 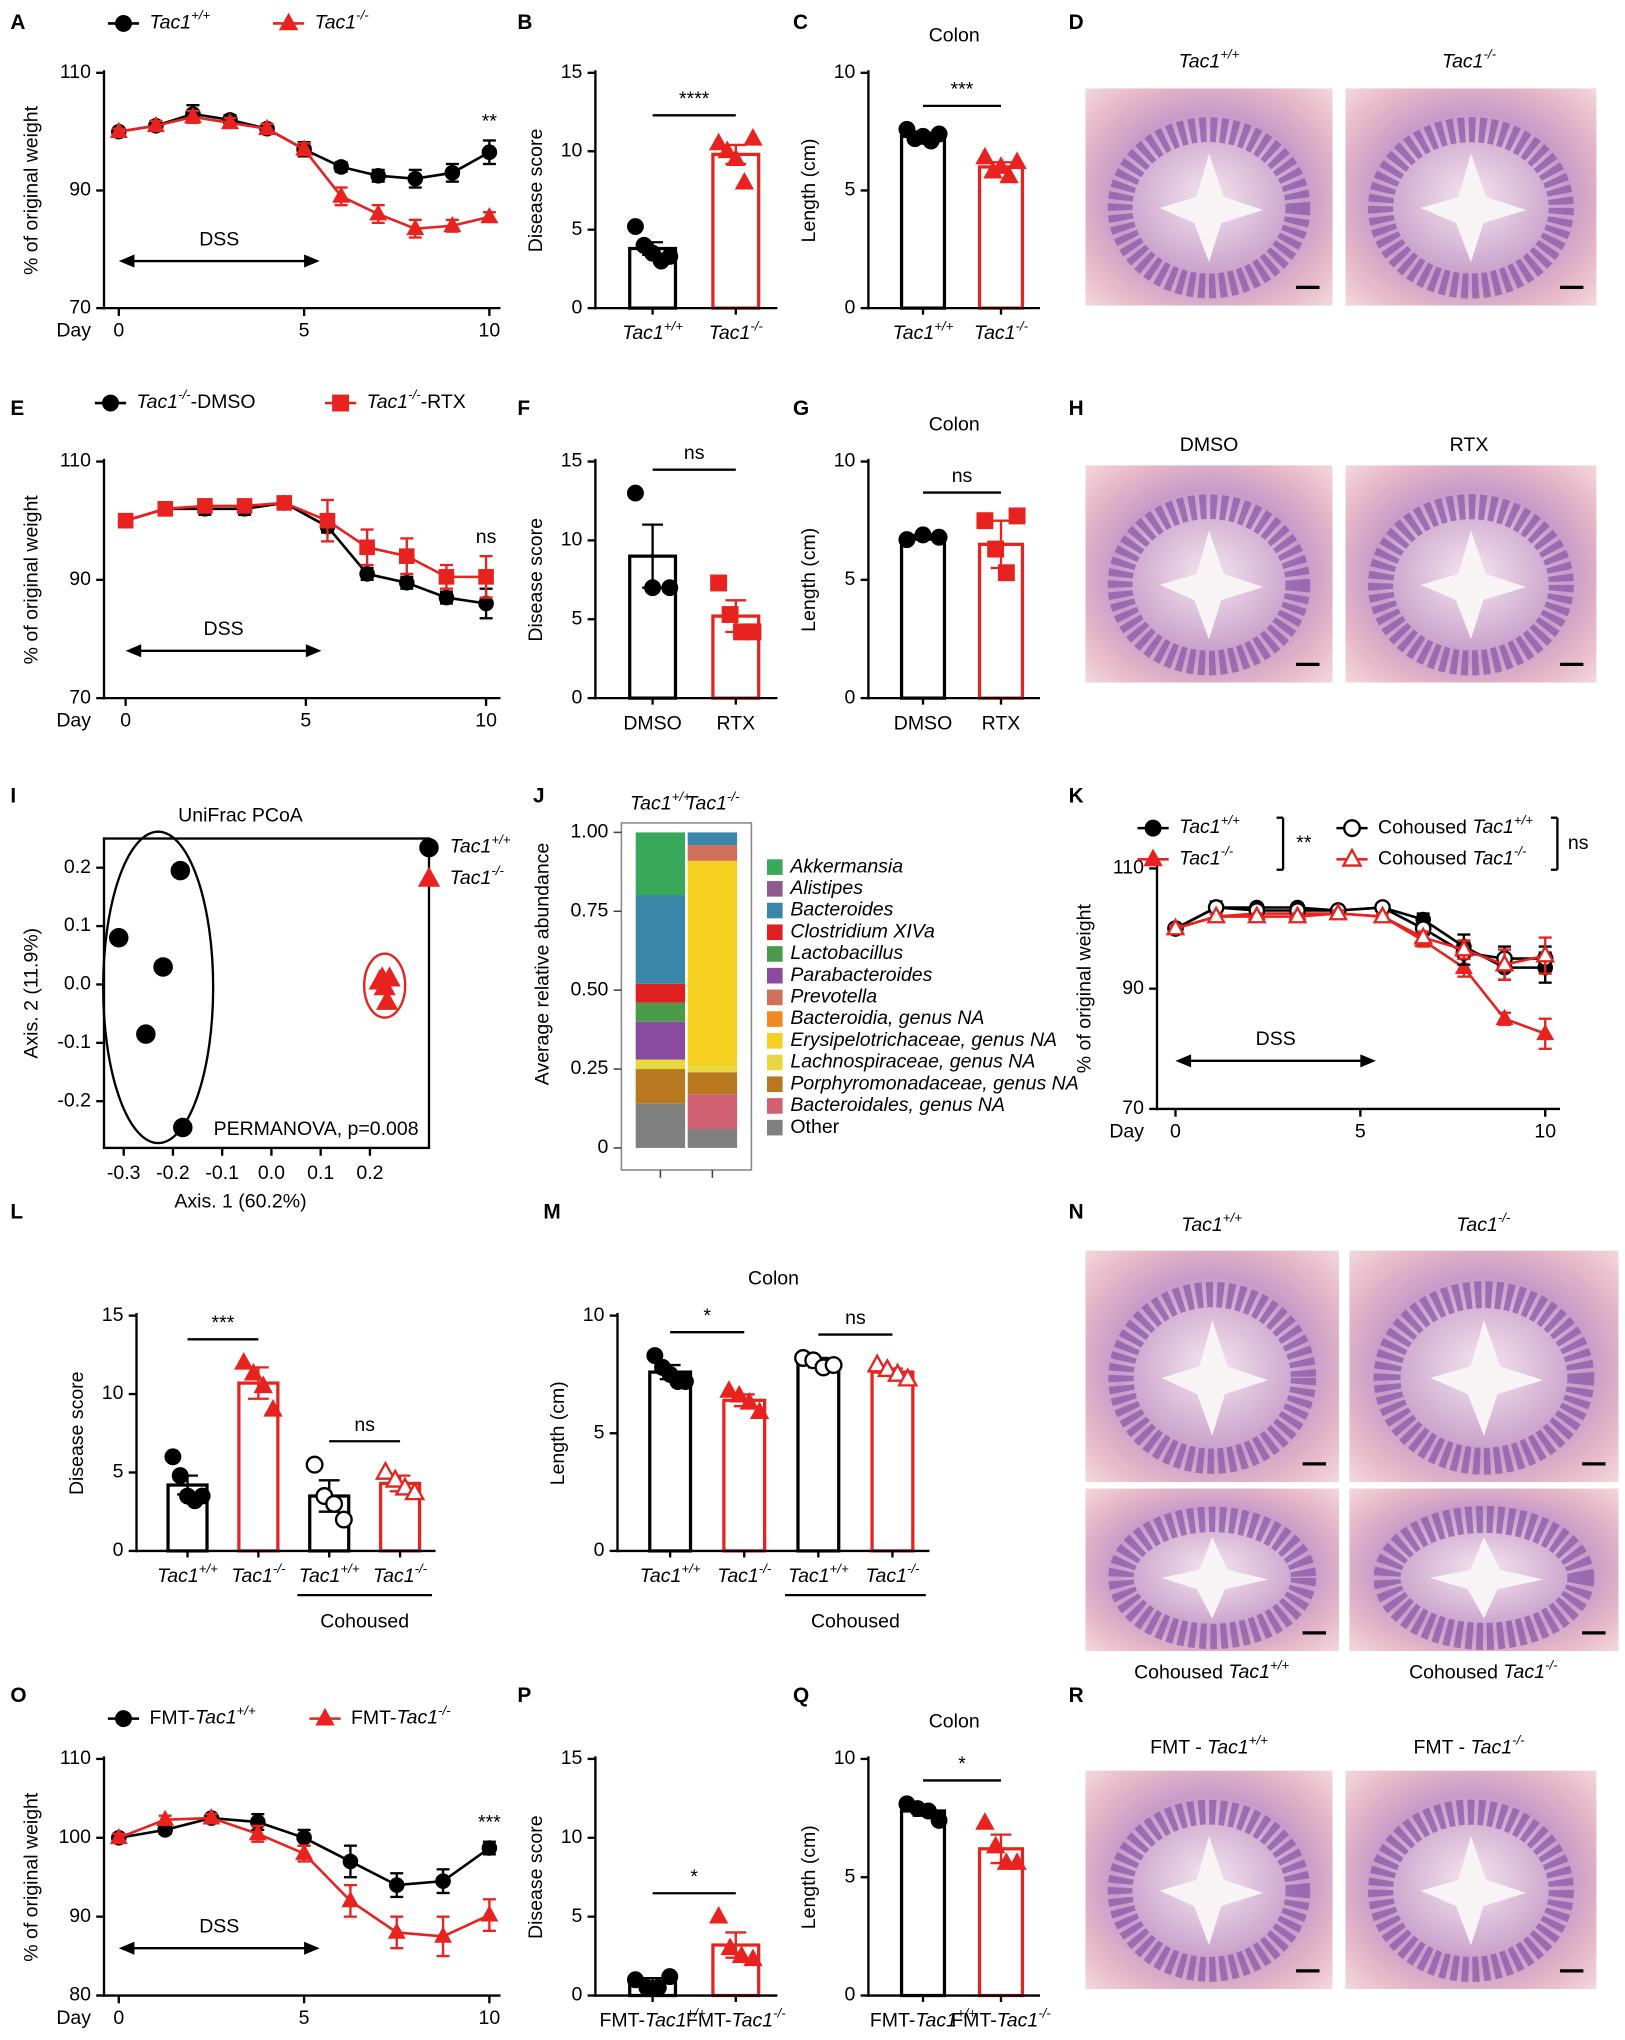 I want to click on image-label: DMSO, so click(x=1209, y=445).